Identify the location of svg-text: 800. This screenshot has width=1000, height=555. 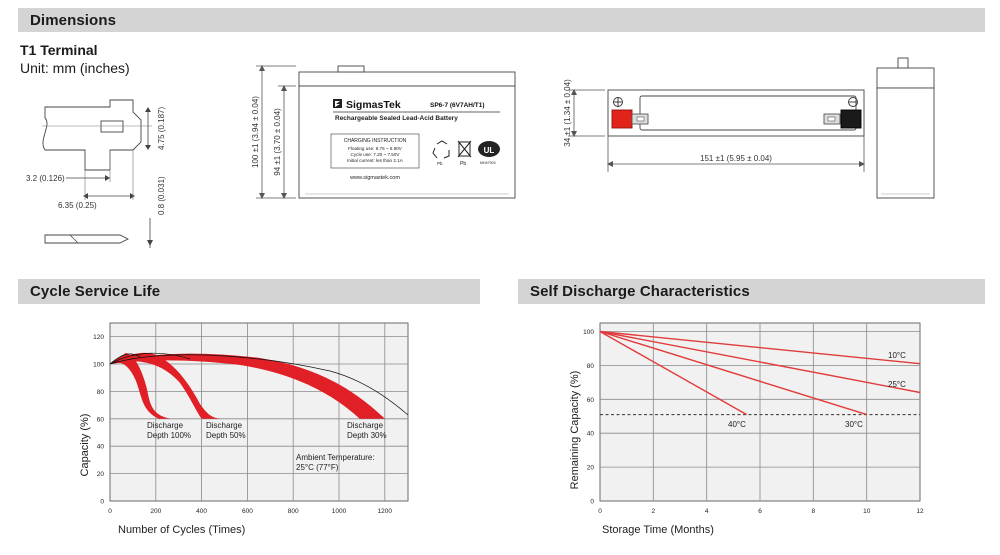
(293, 511).